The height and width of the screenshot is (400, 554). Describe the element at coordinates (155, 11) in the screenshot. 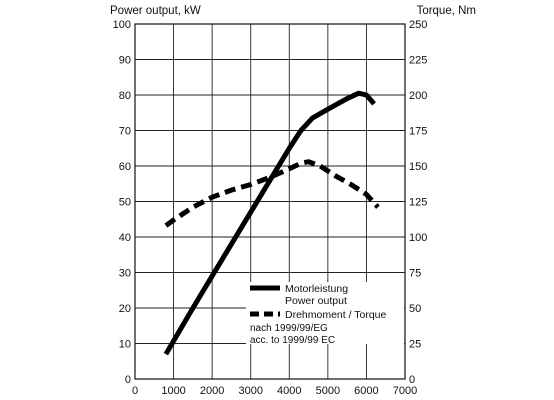

I see `left-axis-title: Power output, kW` at that location.